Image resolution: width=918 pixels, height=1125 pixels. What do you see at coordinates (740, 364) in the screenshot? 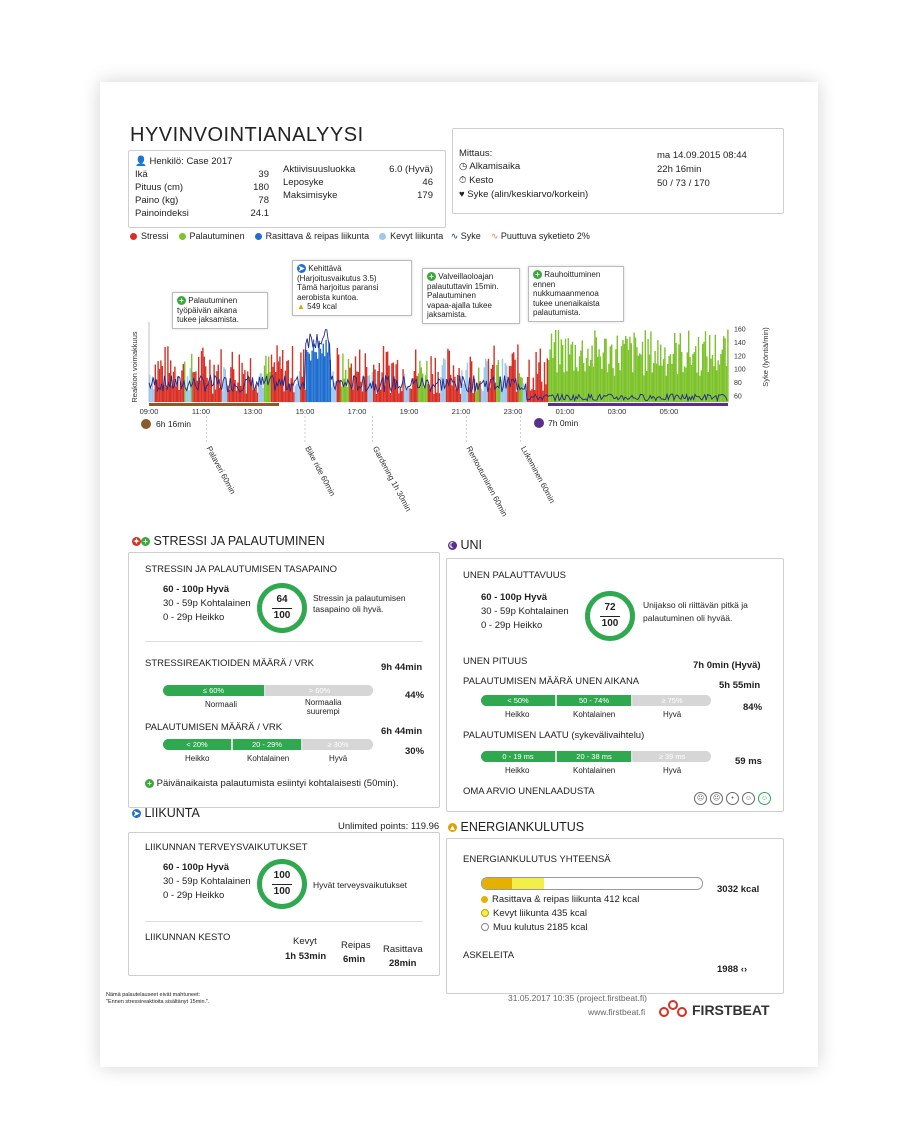
I see `y-right-ticks: 60 80 100 120 140 160` at bounding box center [740, 364].